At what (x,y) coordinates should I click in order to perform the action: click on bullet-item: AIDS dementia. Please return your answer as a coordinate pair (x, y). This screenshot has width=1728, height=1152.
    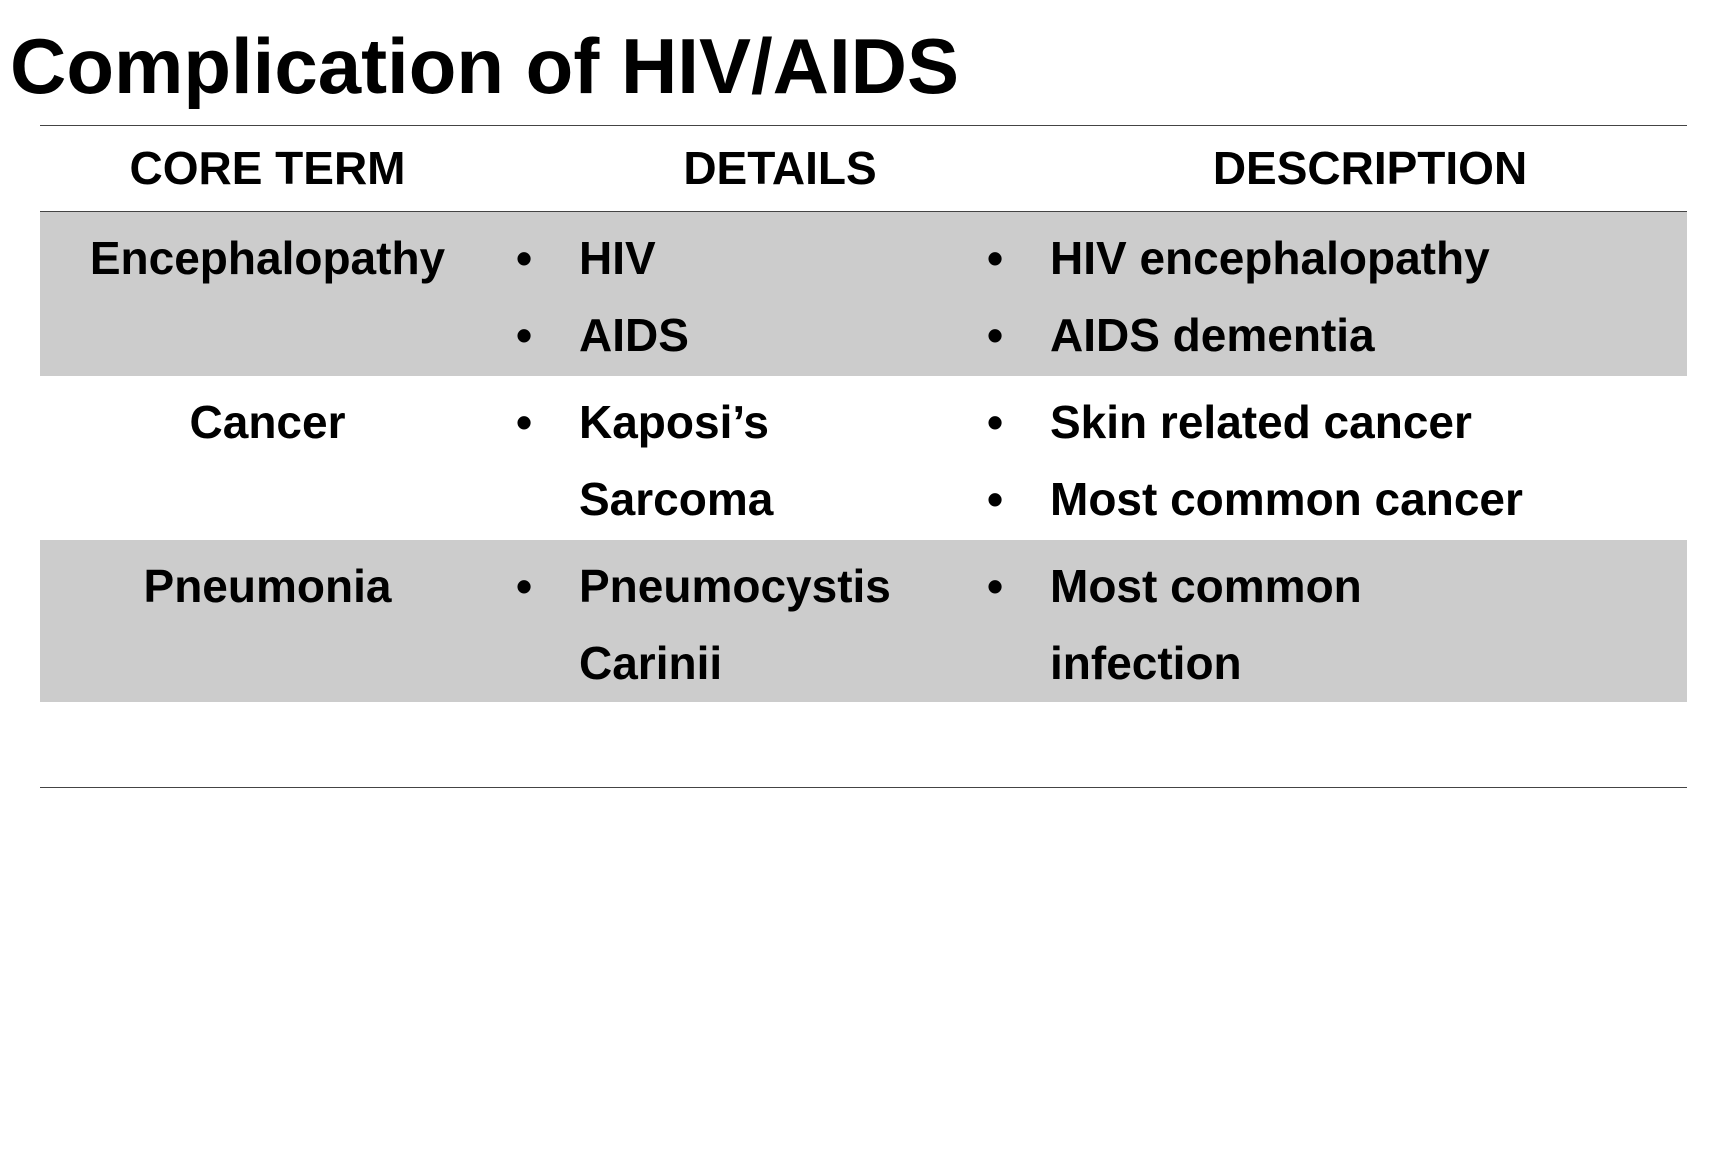
    Looking at the image, I should click on (1268, 335).